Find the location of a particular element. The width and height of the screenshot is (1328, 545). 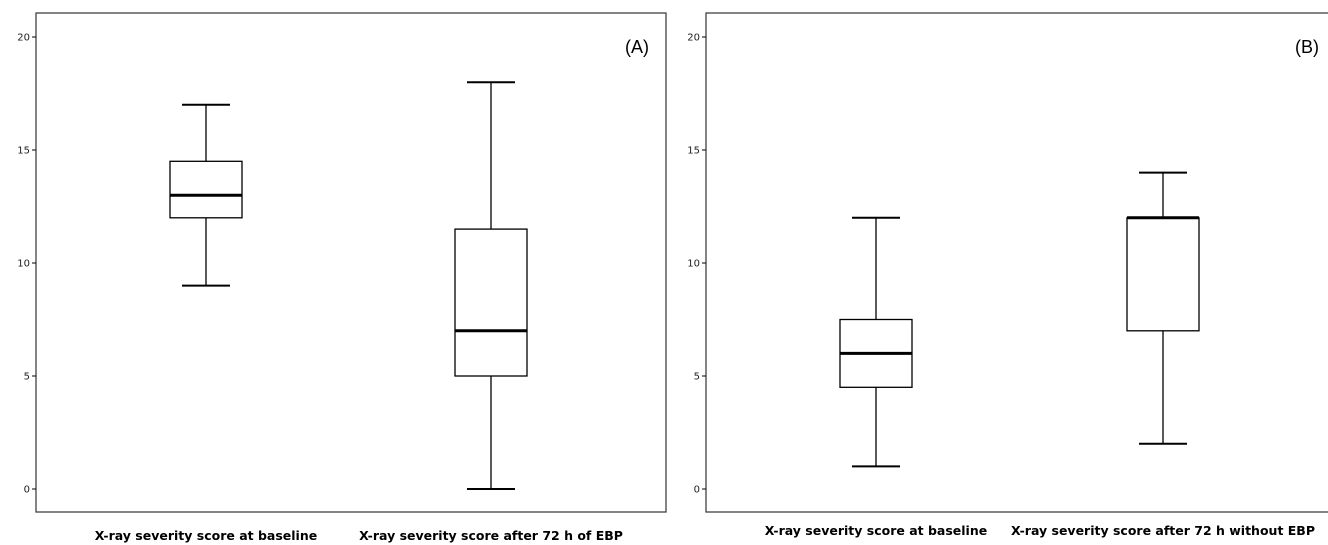

category-label: X-ray severity score after 72 h of EBP is located at coordinates (491, 535).